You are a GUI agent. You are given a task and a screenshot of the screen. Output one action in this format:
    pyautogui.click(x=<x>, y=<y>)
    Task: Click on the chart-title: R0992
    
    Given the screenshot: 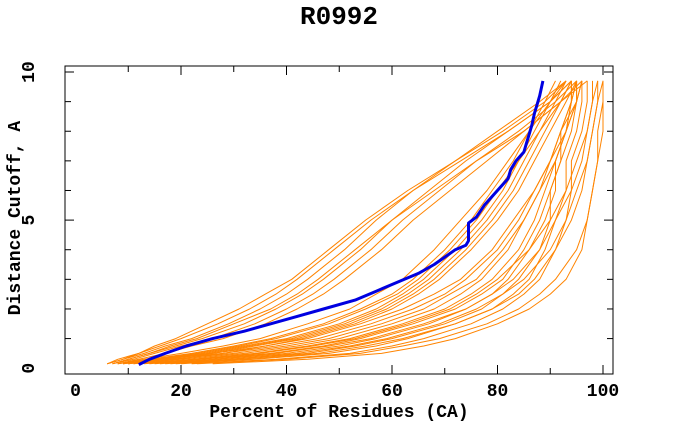 What is the action you would take?
    pyautogui.click(x=339, y=17)
    